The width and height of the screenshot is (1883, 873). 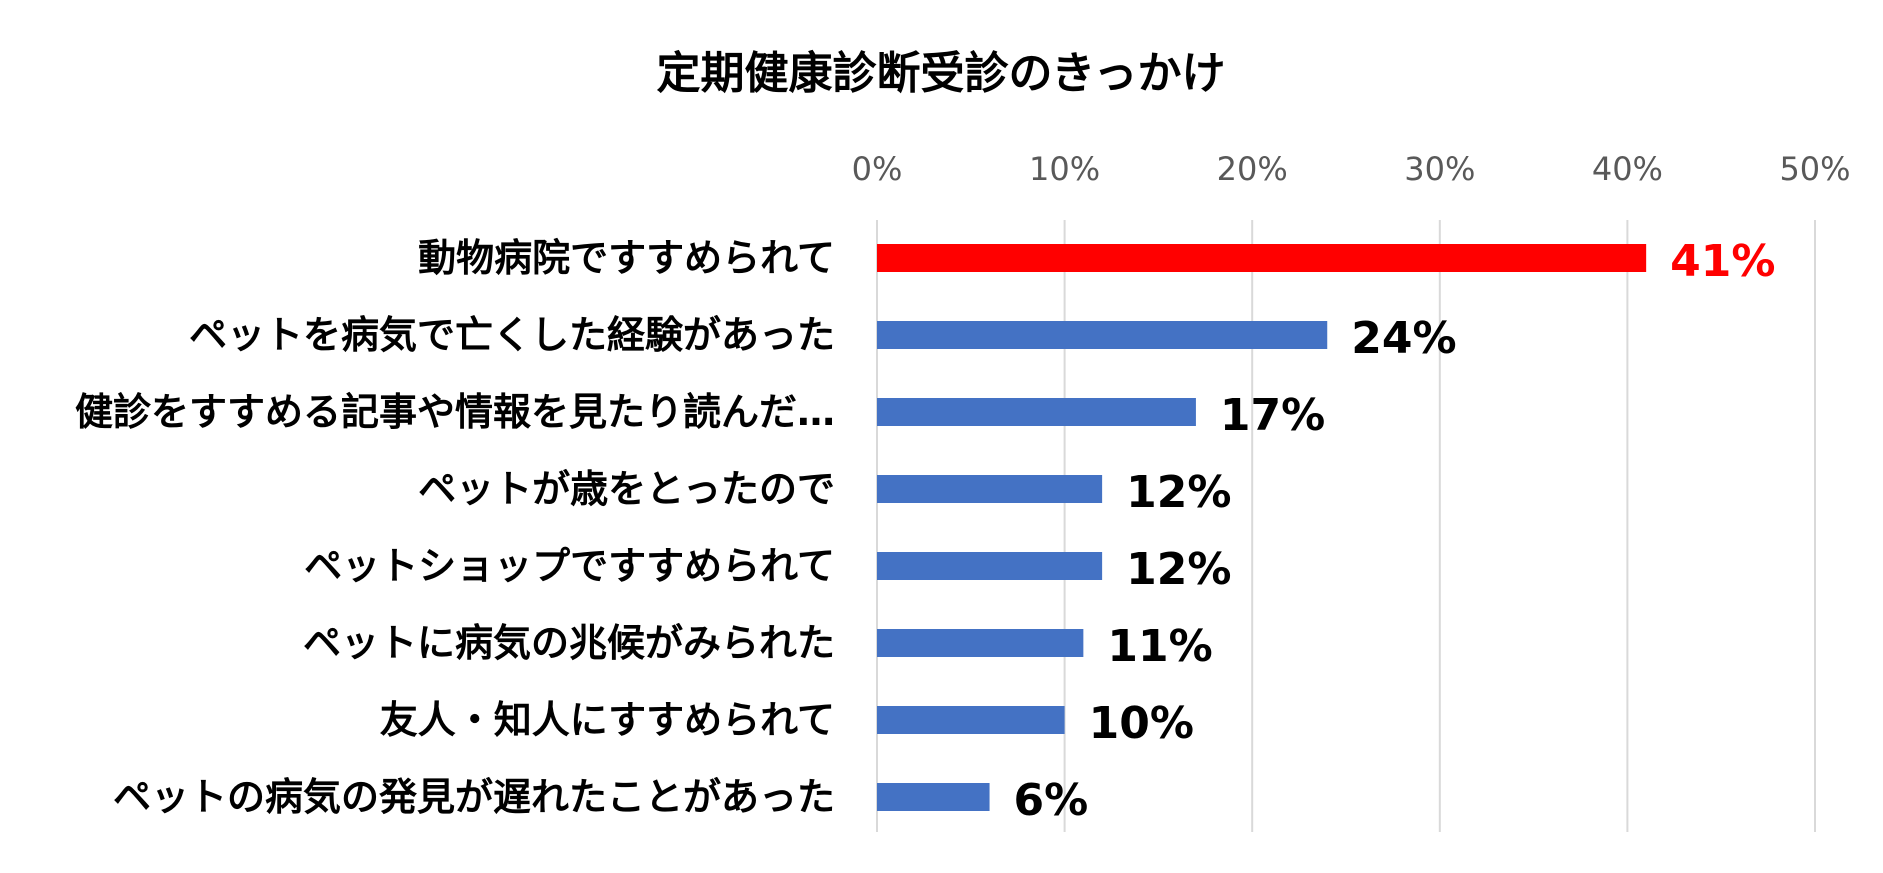 What do you see at coordinates (569, 643) in the screenshot?
I see `category-label: ペットに病気の兆候がみられた` at bounding box center [569, 643].